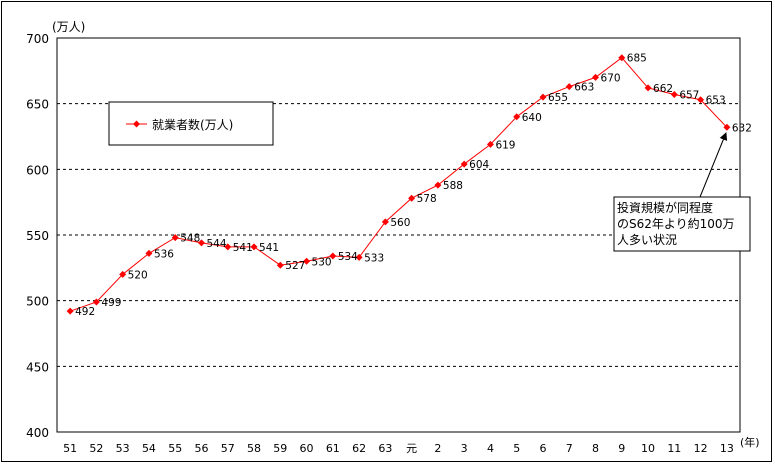 The width and height of the screenshot is (775, 465). Describe the element at coordinates (149, 448) in the screenshot. I see `x-tick-label: 54` at that location.